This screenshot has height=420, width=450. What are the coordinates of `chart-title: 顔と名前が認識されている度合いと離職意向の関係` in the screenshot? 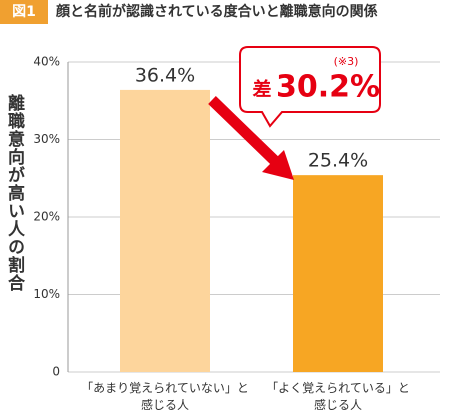 It's located at (216, 11).